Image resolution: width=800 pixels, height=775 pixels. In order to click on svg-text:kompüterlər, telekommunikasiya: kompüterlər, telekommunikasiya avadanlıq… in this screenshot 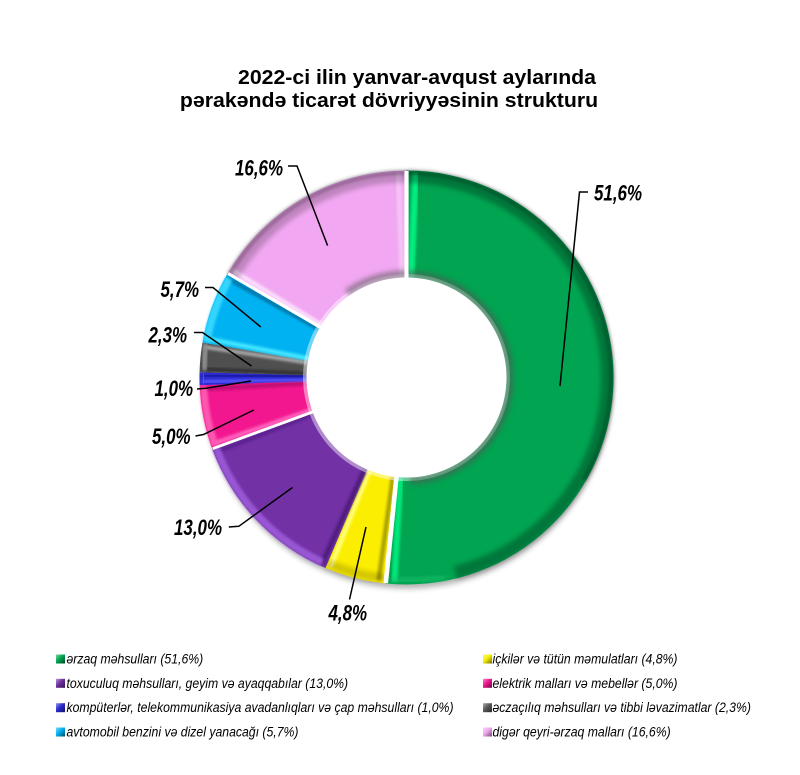, I will do `click(260, 707)`.